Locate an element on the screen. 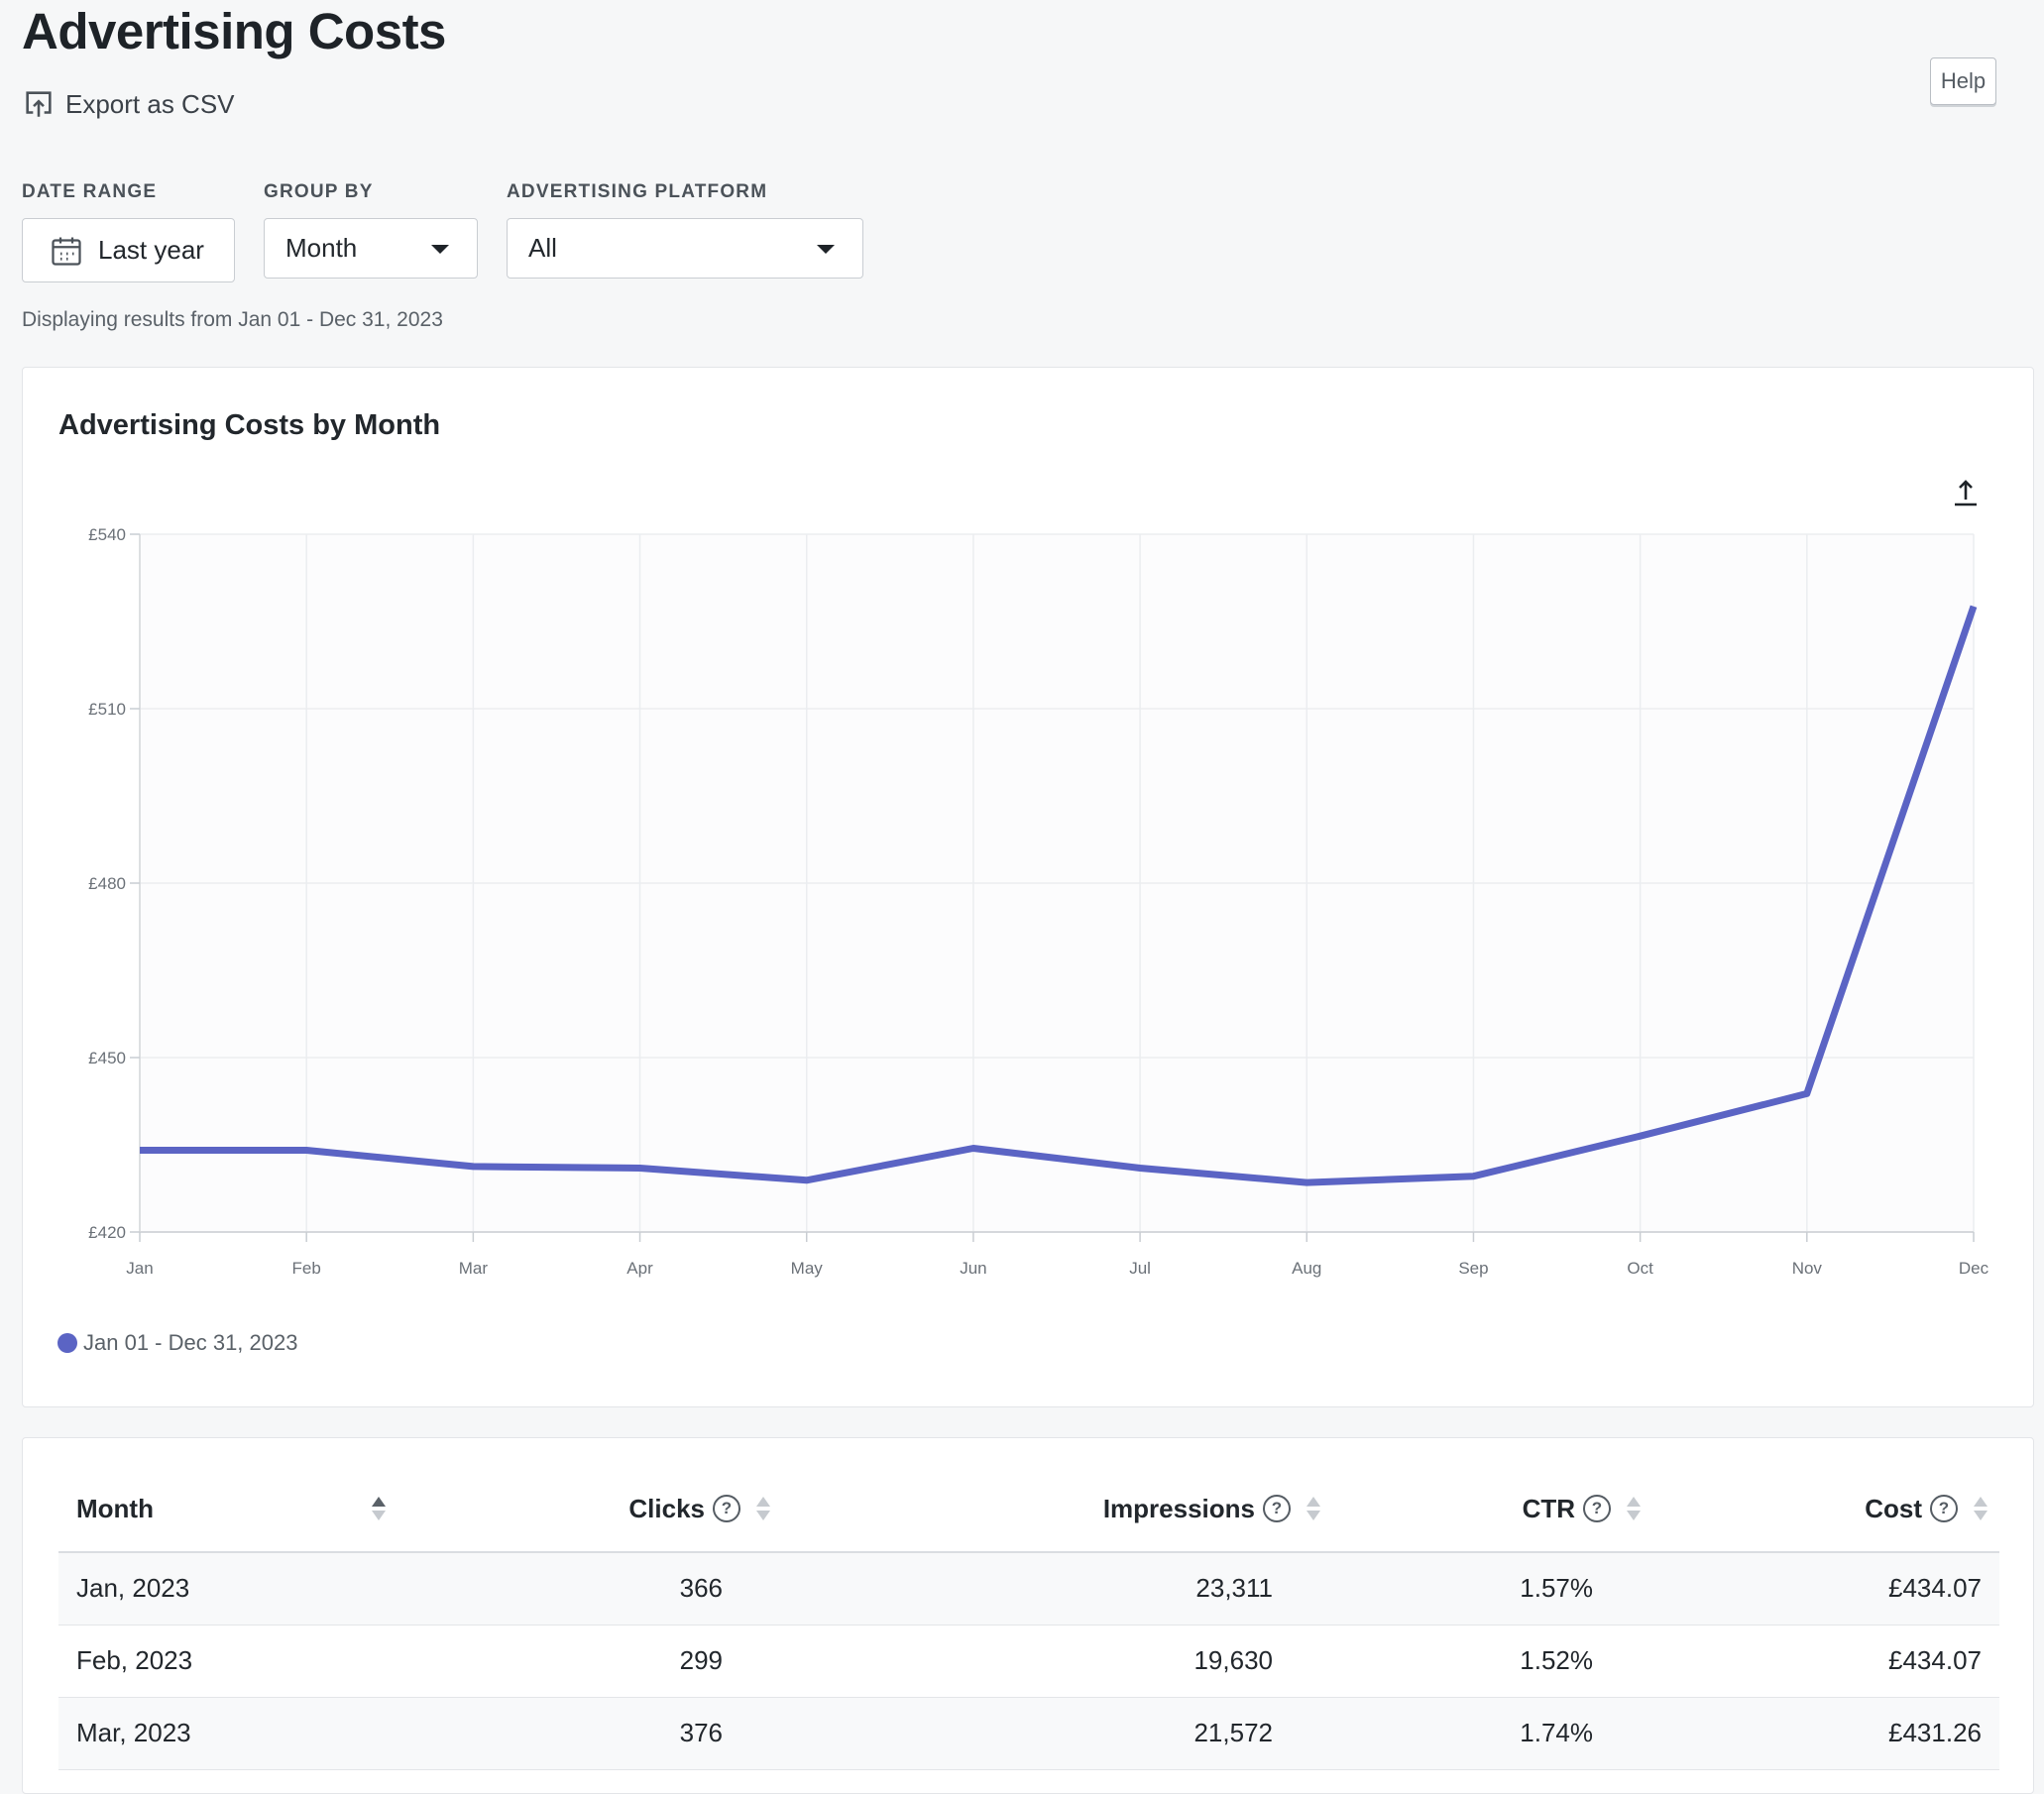  y-tick-label: £420 is located at coordinates (107, 1232).